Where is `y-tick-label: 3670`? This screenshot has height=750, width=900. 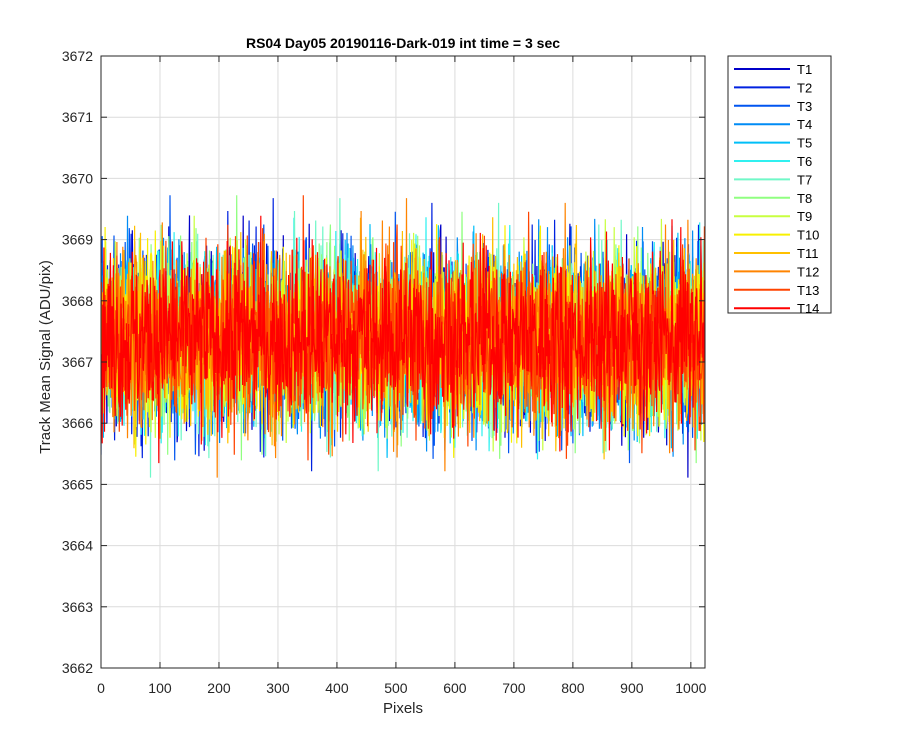
y-tick-label: 3670 is located at coordinates (77, 178).